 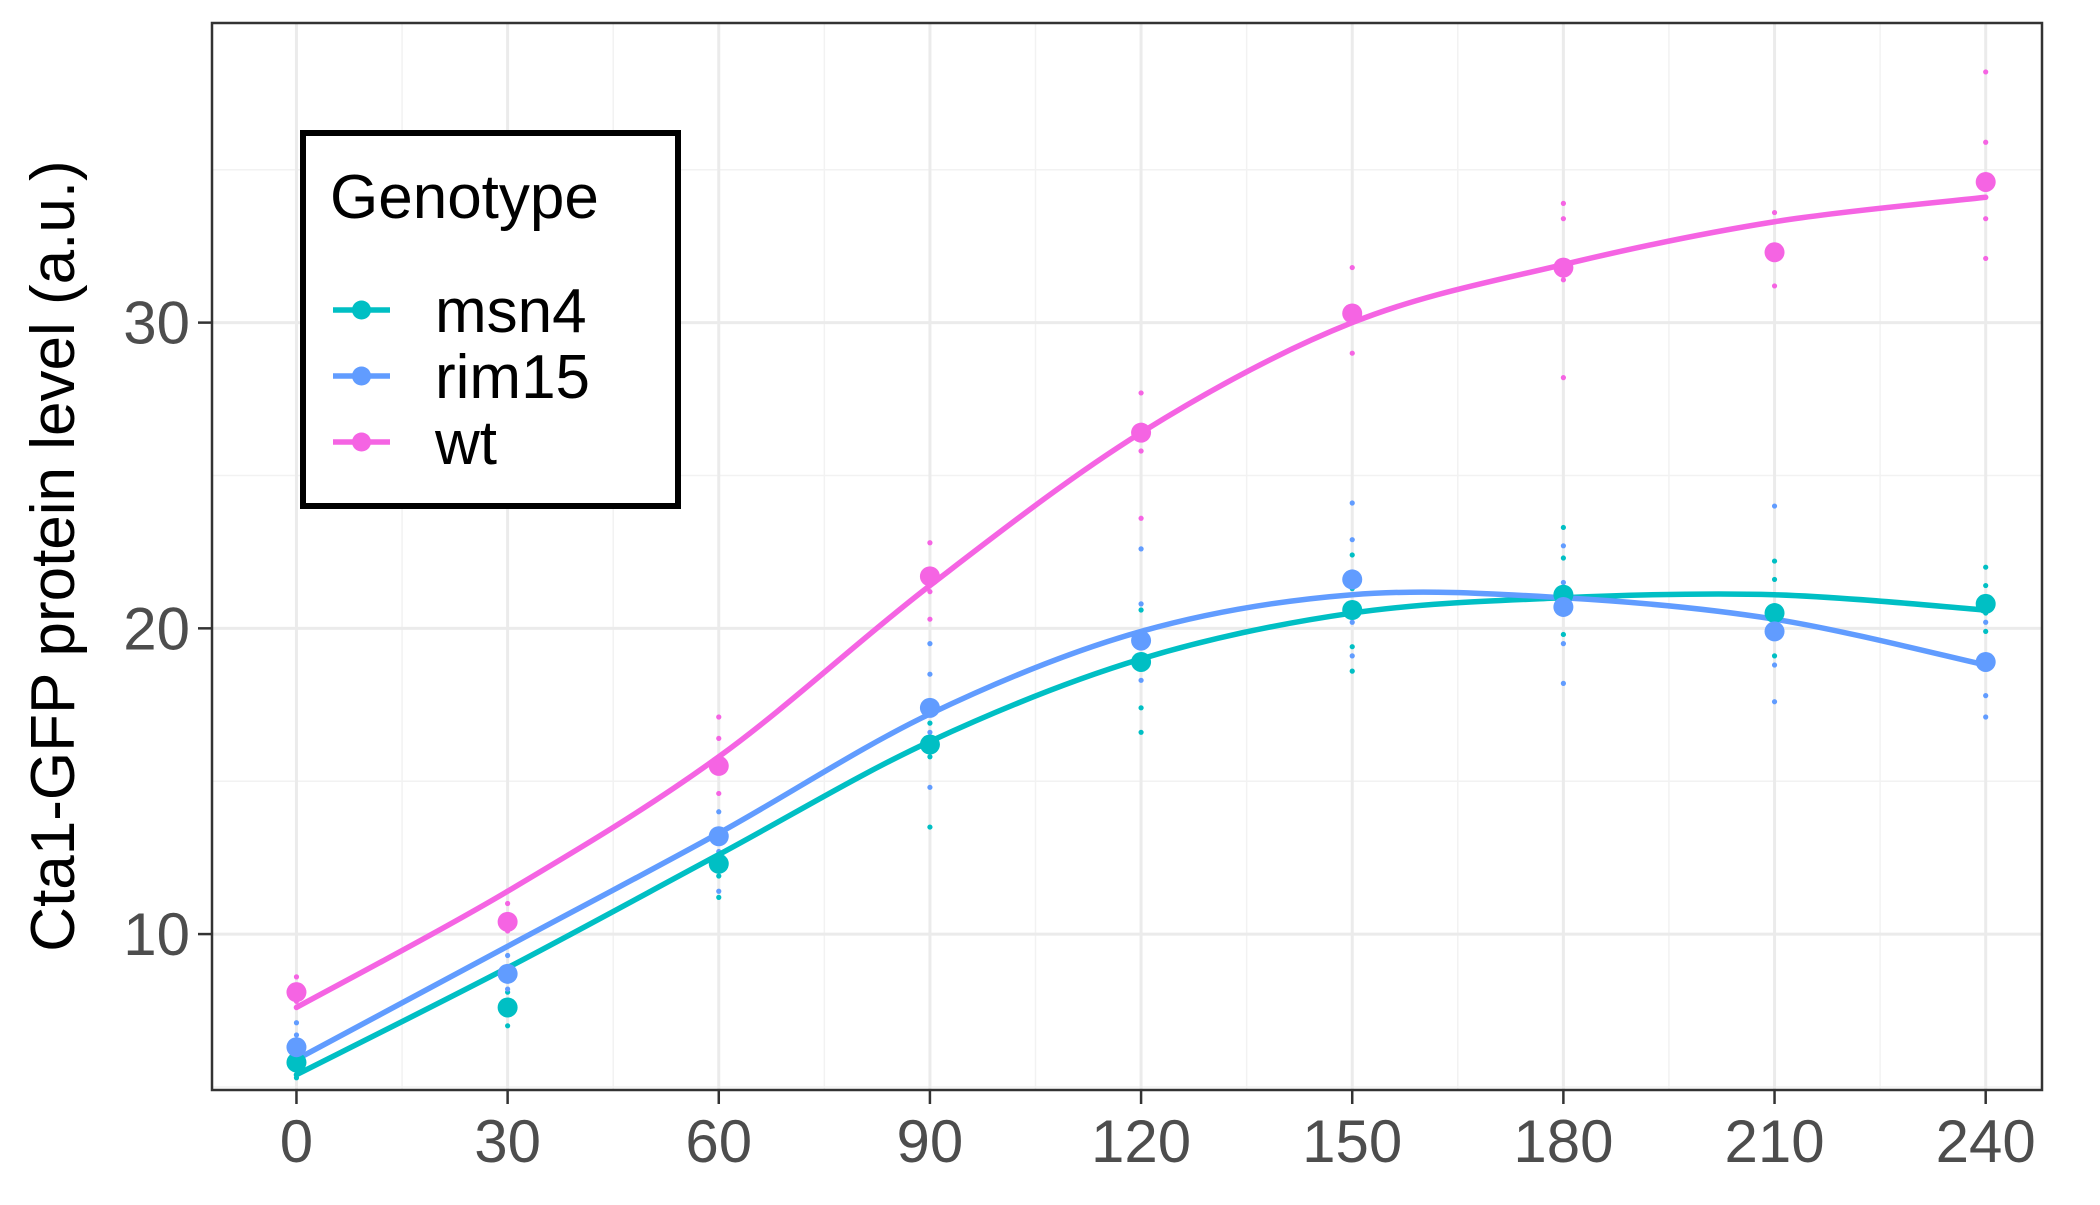 I want to click on legend-title: Genotype, so click(x=464, y=197).